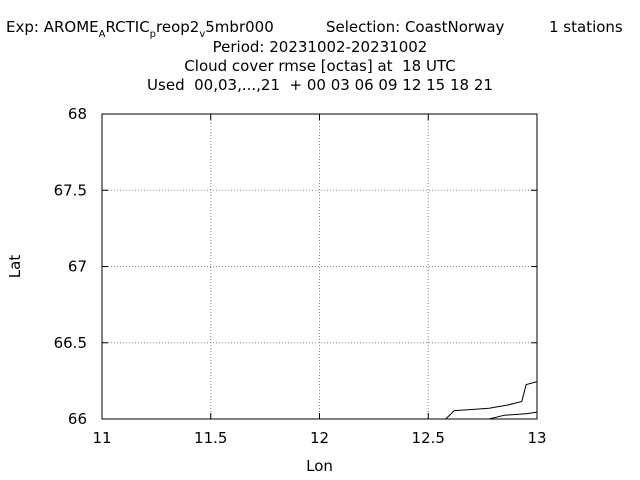 Image resolution: width=640 pixels, height=480 pixels. I want to click on y-tick-label: 66.5, so click(70, 343).